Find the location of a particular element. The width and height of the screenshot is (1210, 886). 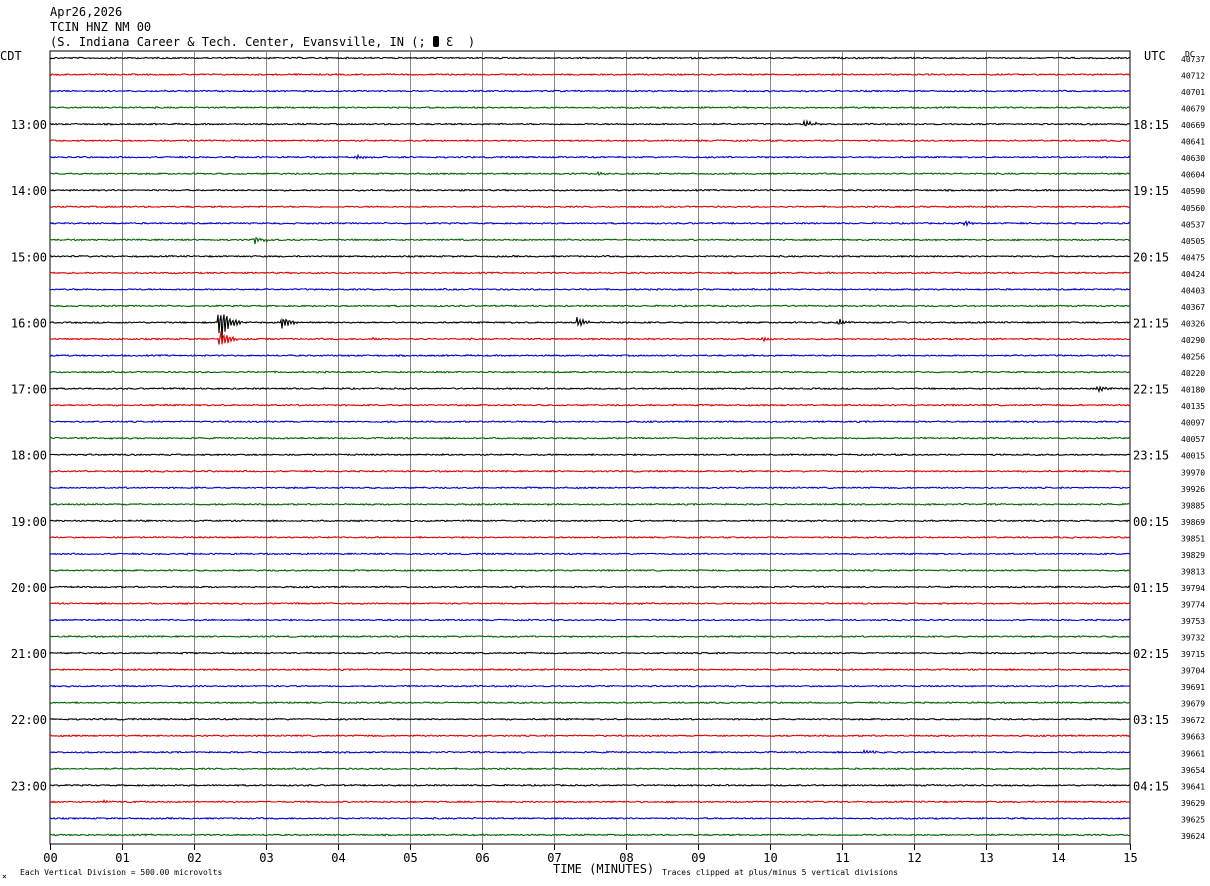

dc-offset-label: 39679 is located at coordinates (1193, 704).